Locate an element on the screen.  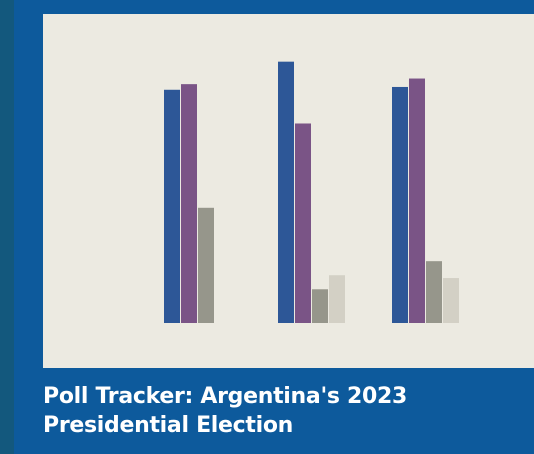
bar-group3-series3 is located at coordinates (434, 292).